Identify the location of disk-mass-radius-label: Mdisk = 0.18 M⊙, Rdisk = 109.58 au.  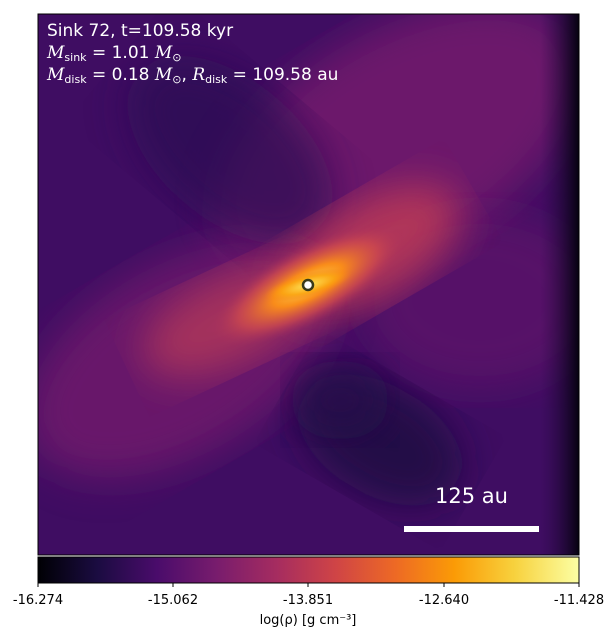
(193, 75).